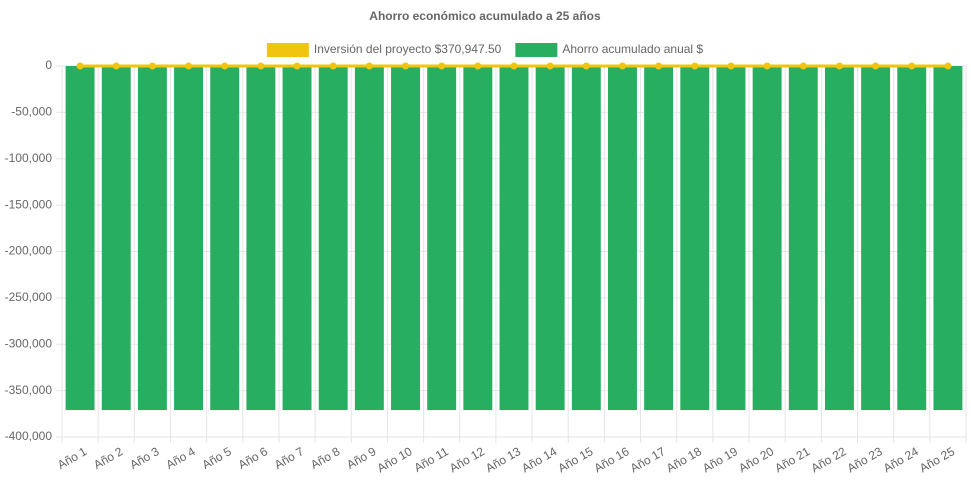 This screenshot has height=485, width=971. I want to click on x-tick-label: Año 1, so click(72, 458).